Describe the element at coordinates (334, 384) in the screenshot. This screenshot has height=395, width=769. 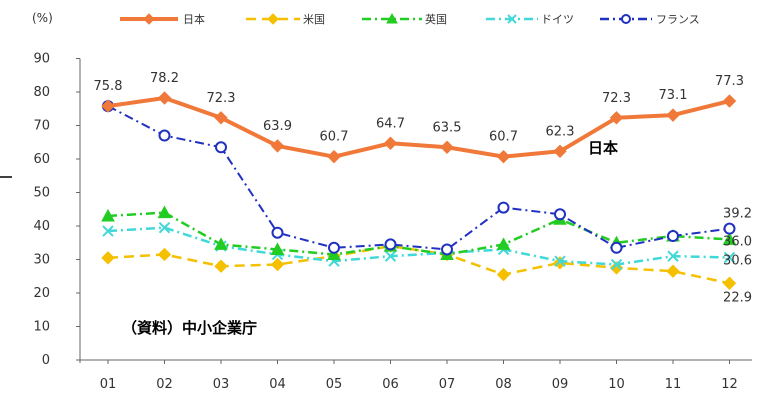
I see `x-tick-label: 05` at that location.